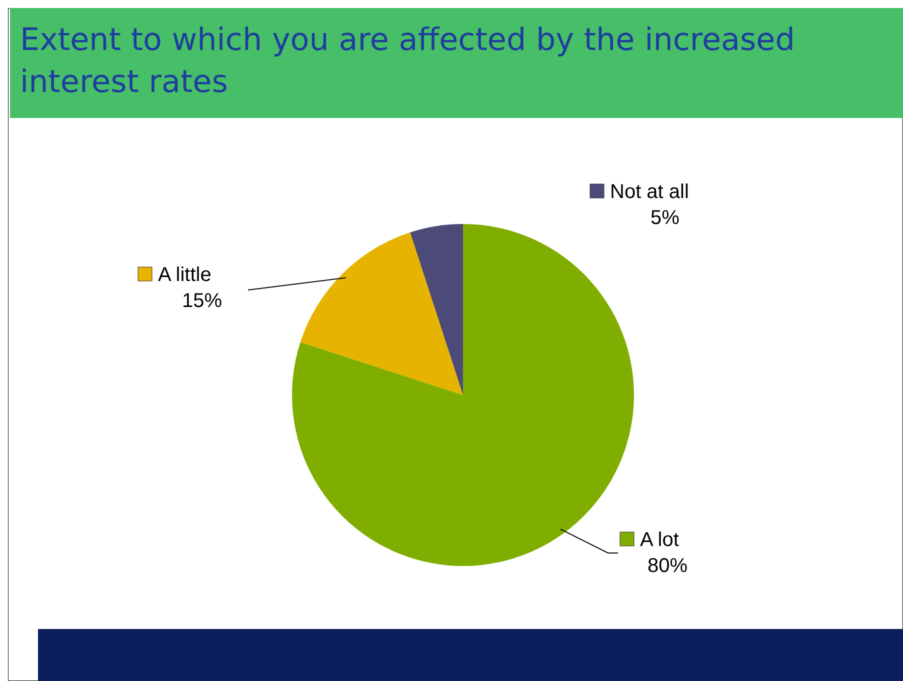 The height and width of the screenshot is (681, 903). I want to click on data-label: 80%, so click(667, 566).